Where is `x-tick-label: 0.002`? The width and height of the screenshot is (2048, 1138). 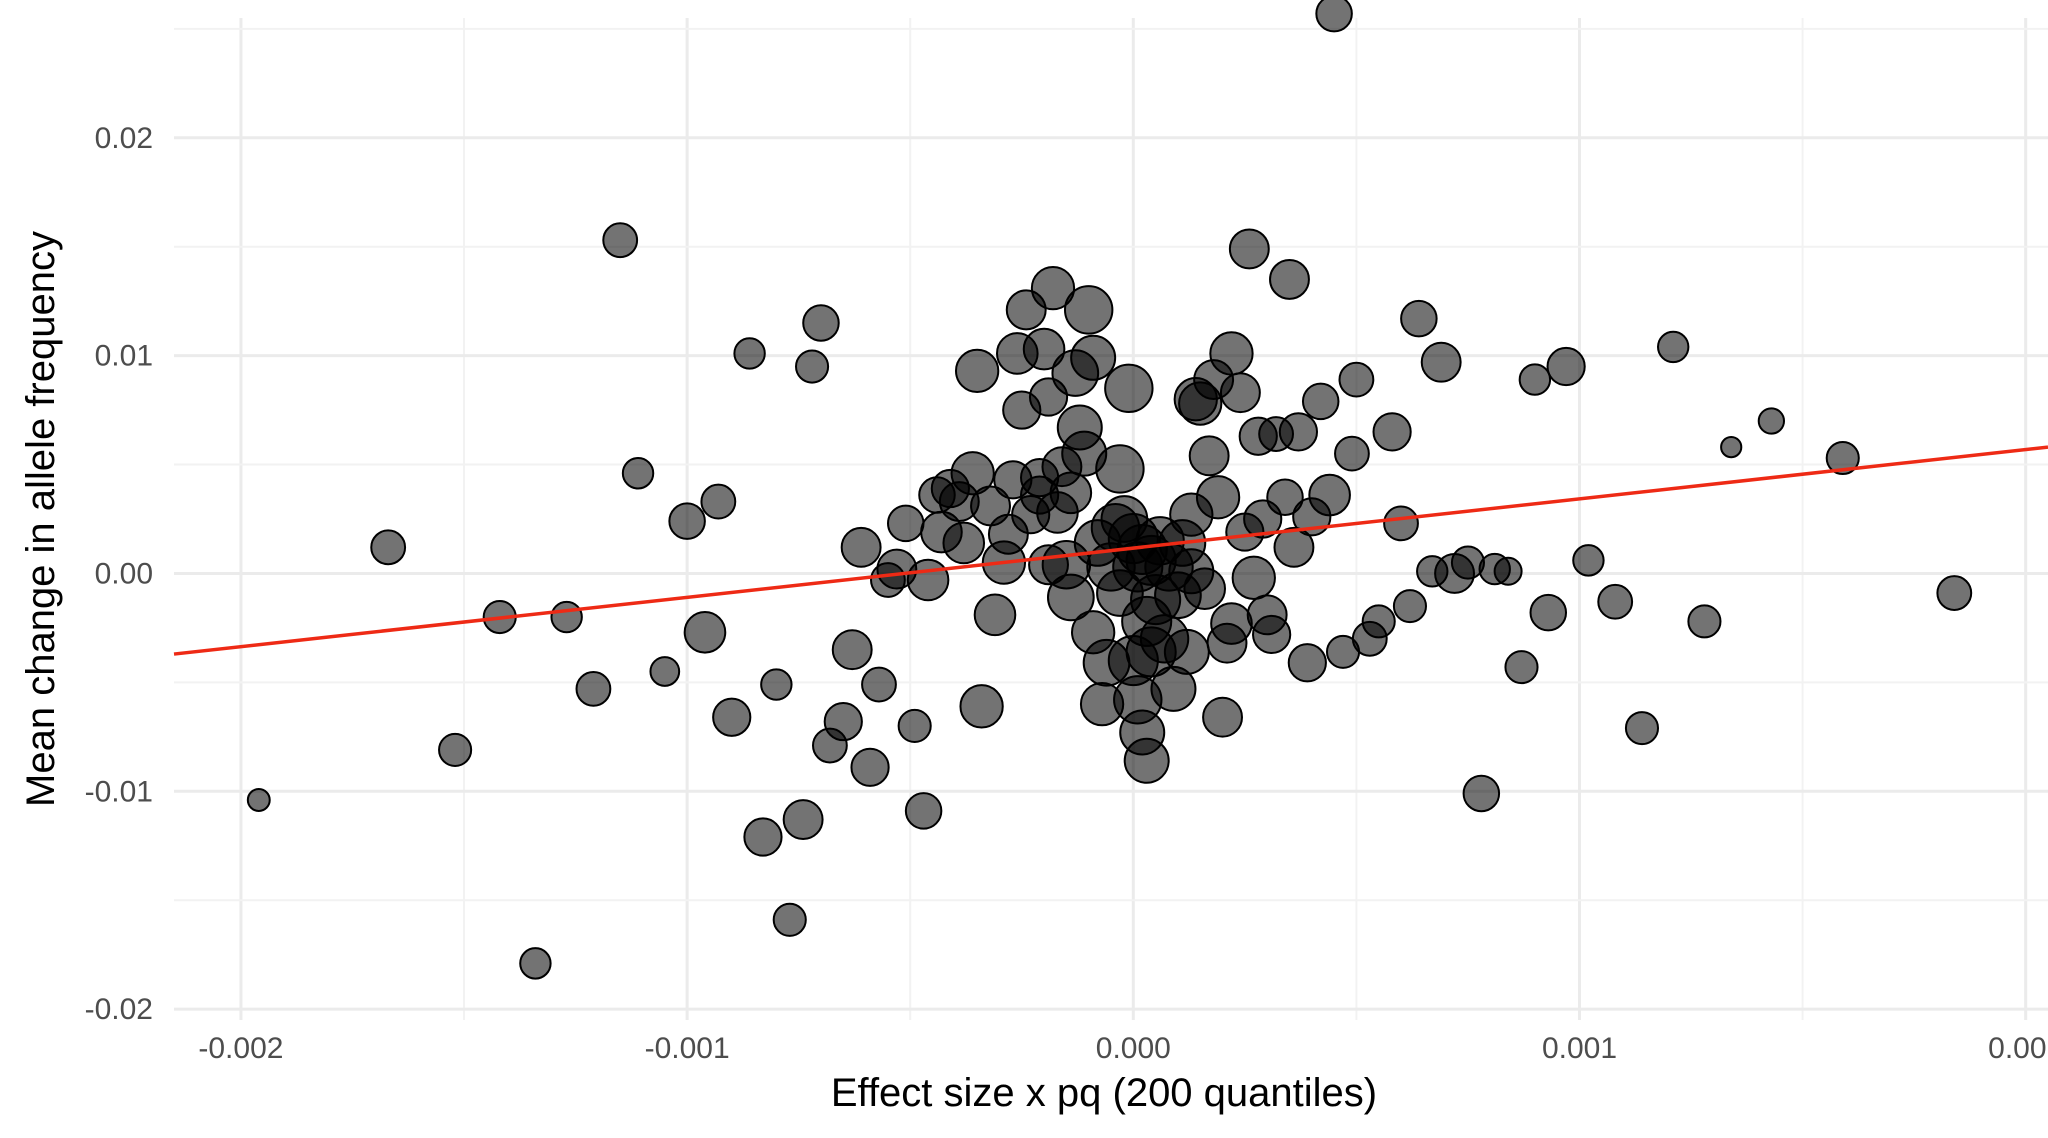
x-tick-label: 0.002 is located at coordinates (2018, 1048).